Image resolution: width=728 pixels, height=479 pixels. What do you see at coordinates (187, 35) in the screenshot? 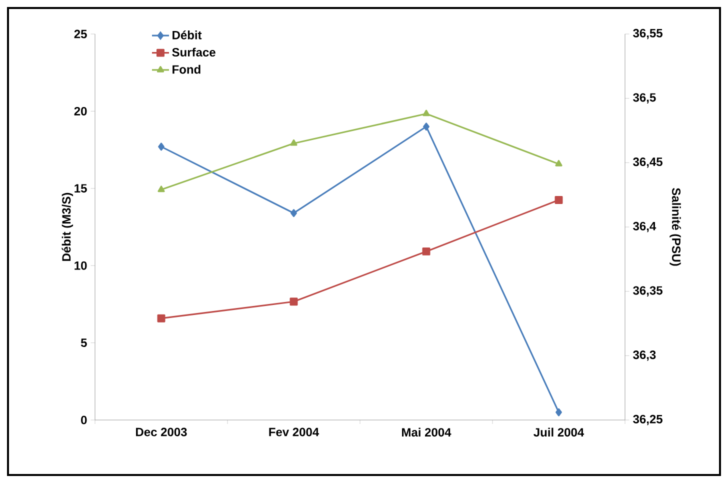
I see `legend-label: Débit` at bounding box center [187, 35].